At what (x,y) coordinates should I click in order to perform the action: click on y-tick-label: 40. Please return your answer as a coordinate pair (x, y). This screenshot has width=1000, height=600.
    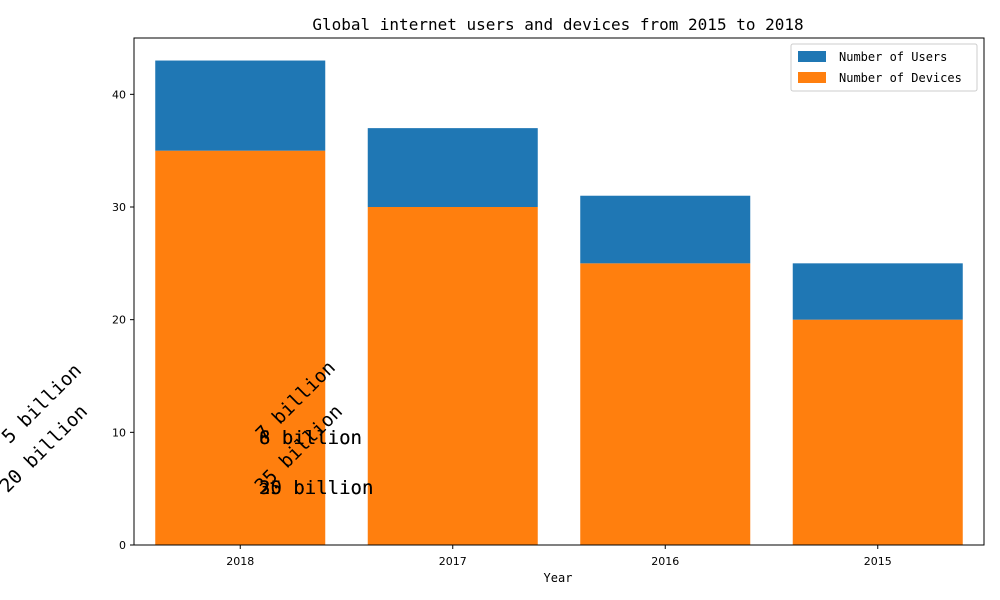
    Looking at the image, I should click on (119, 94).